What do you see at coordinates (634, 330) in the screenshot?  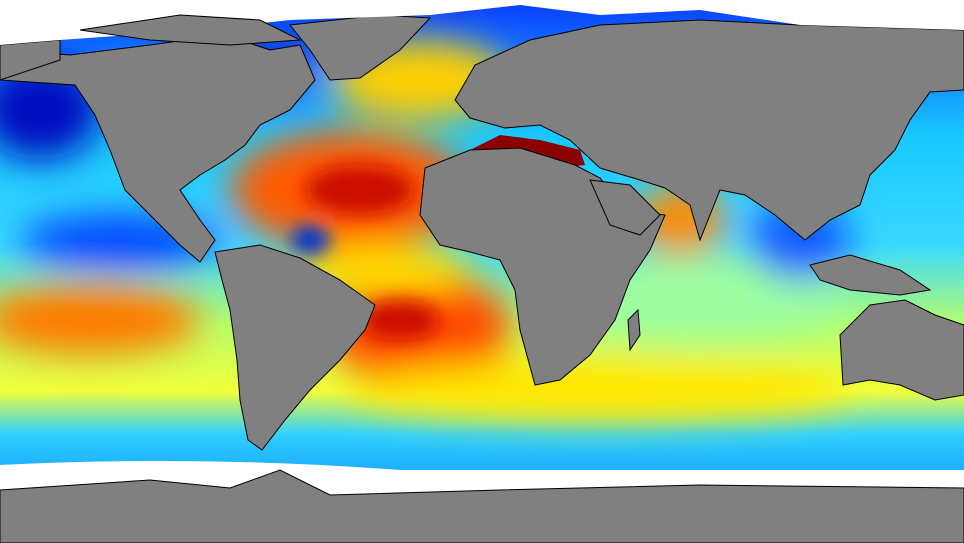 I see `madagascar` at bounding box center [634, 330].